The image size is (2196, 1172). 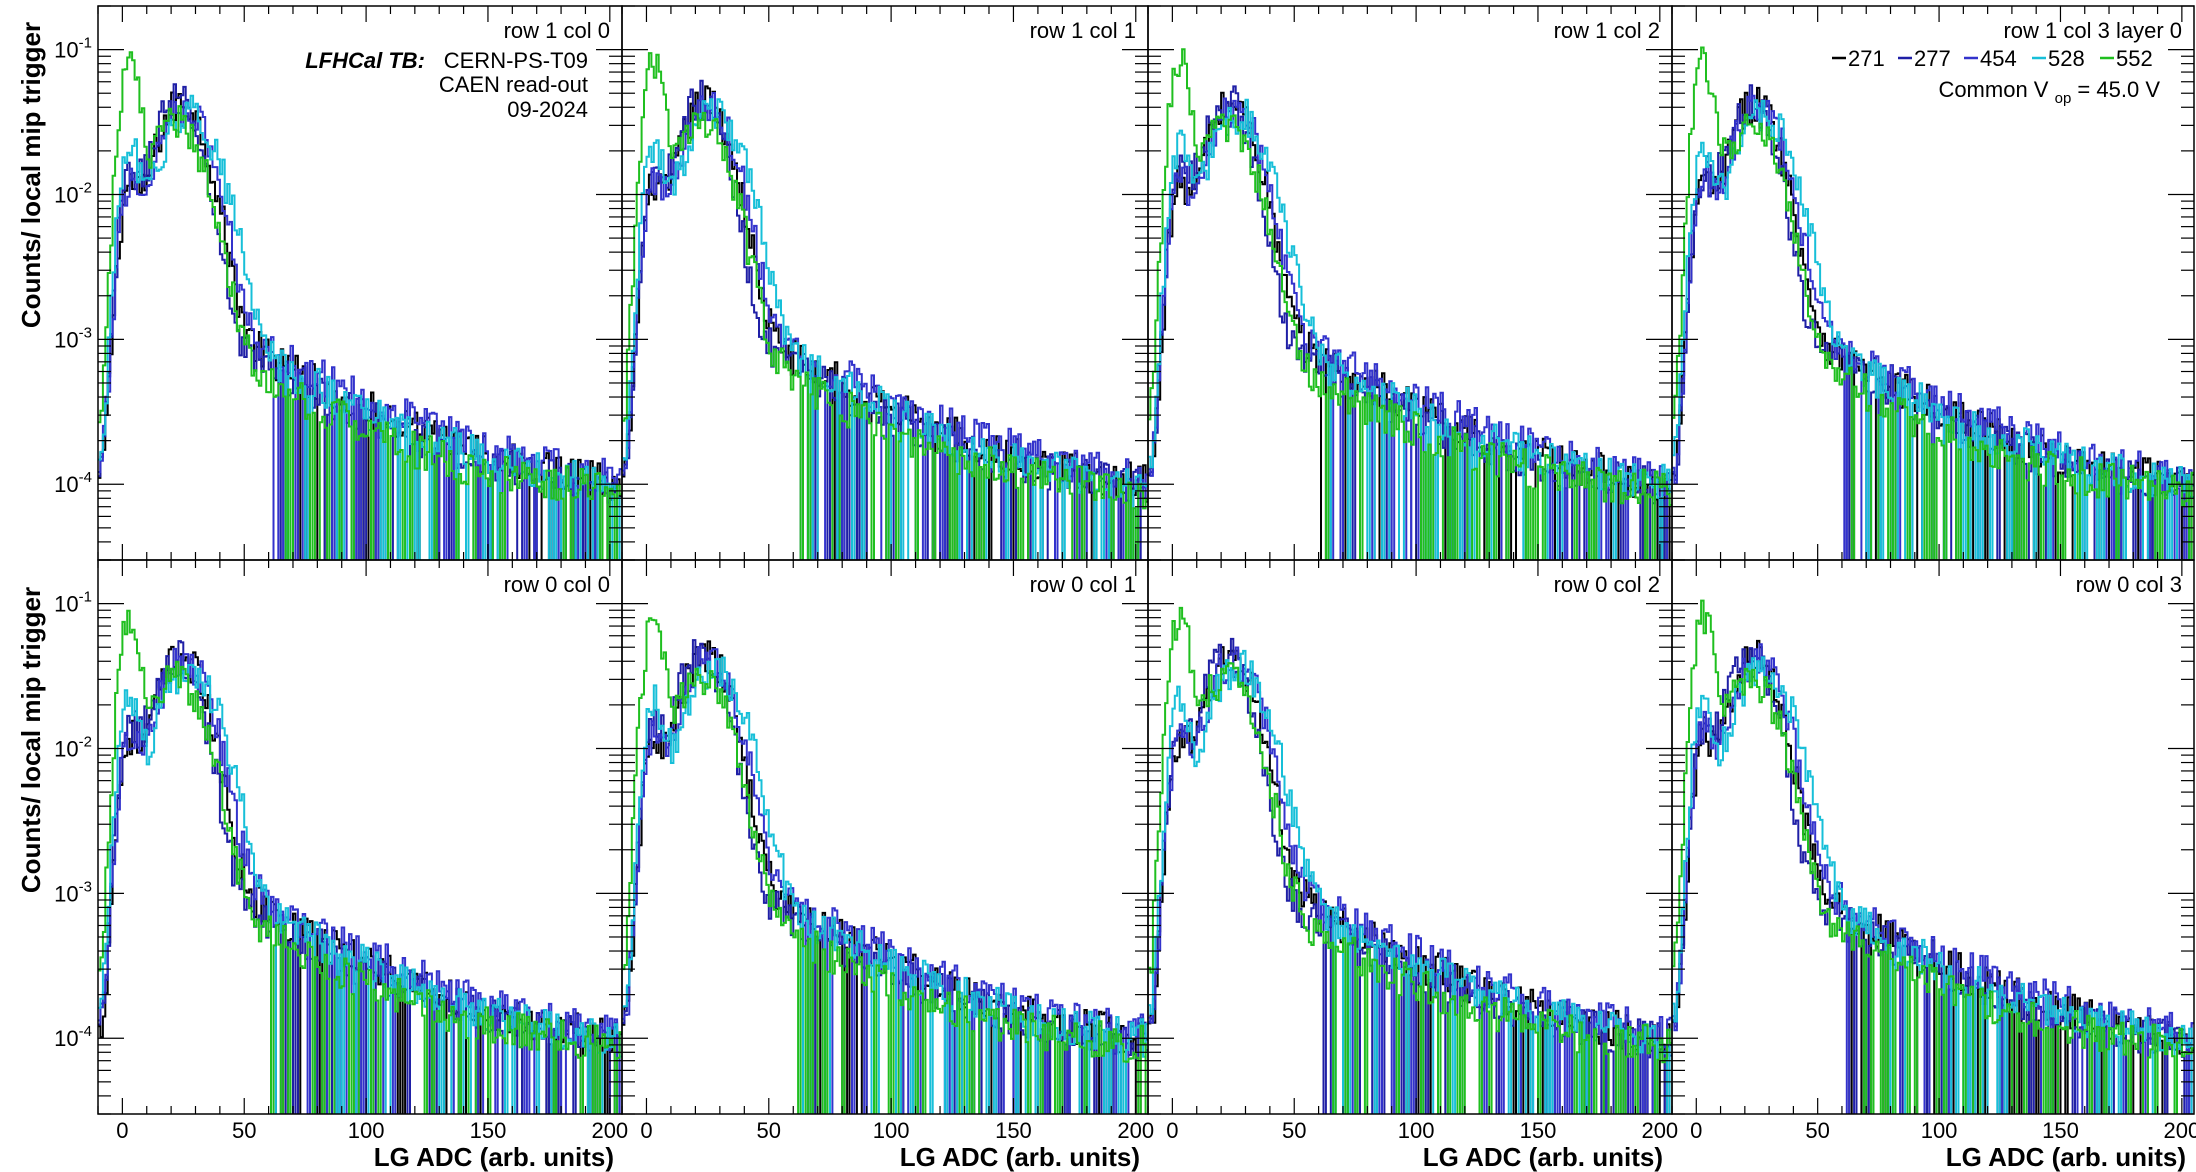 I want to click on panel-4: 0 50 100 150 200 10⁻¹ 10⁻² 10⁻³ 10⁻⁴ row 0 col 0, so click(x=341, y=851).